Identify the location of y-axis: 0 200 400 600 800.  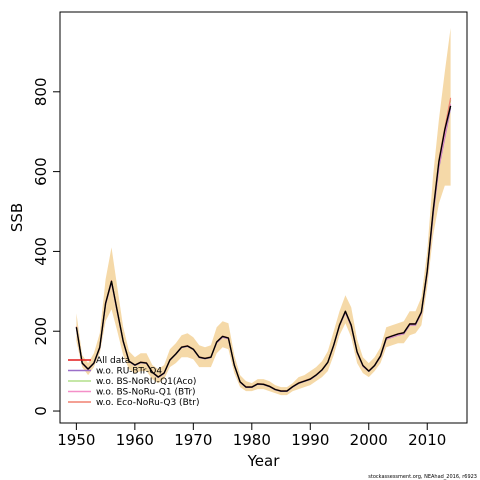
(46, 246).